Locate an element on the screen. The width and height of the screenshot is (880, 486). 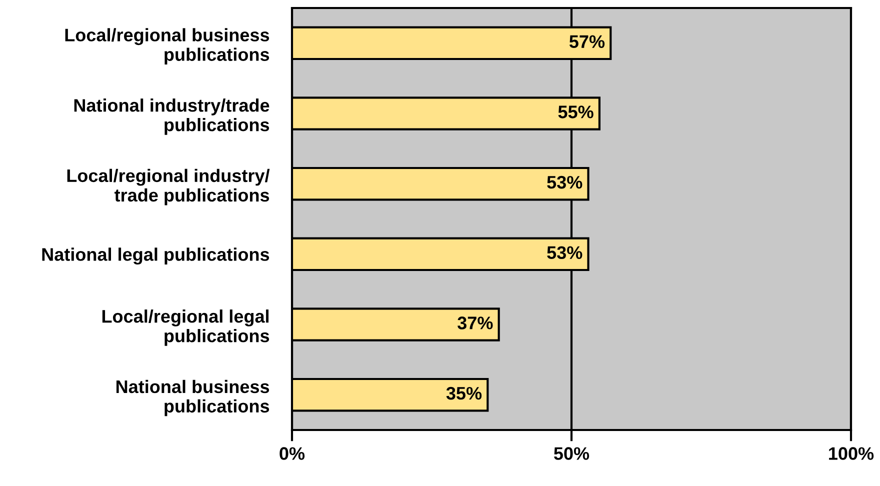
x-tick-label: 50% is located at coordinates (572, 453).